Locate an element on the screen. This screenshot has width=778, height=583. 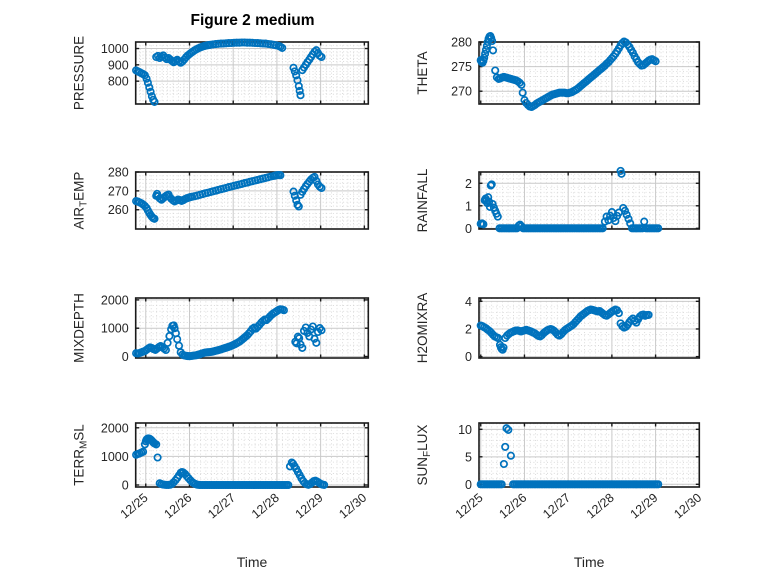
y-tick-labels: 260 270 280 is located at coordinates (118, 192).